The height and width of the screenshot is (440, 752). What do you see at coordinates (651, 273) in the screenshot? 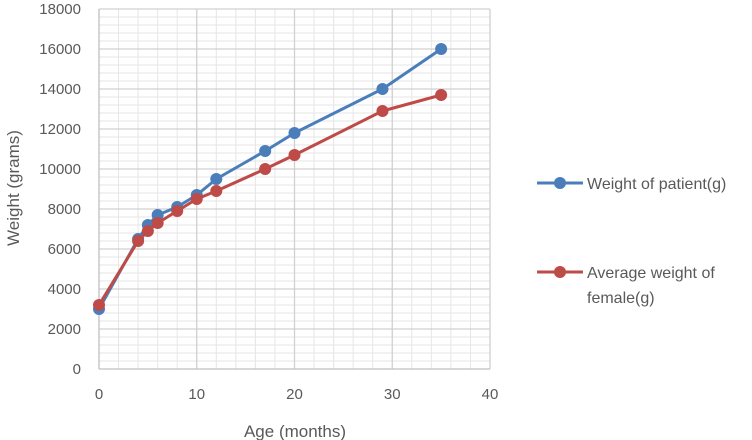
I see `legend-label: Average weight of` at bounding box center [651, 273].